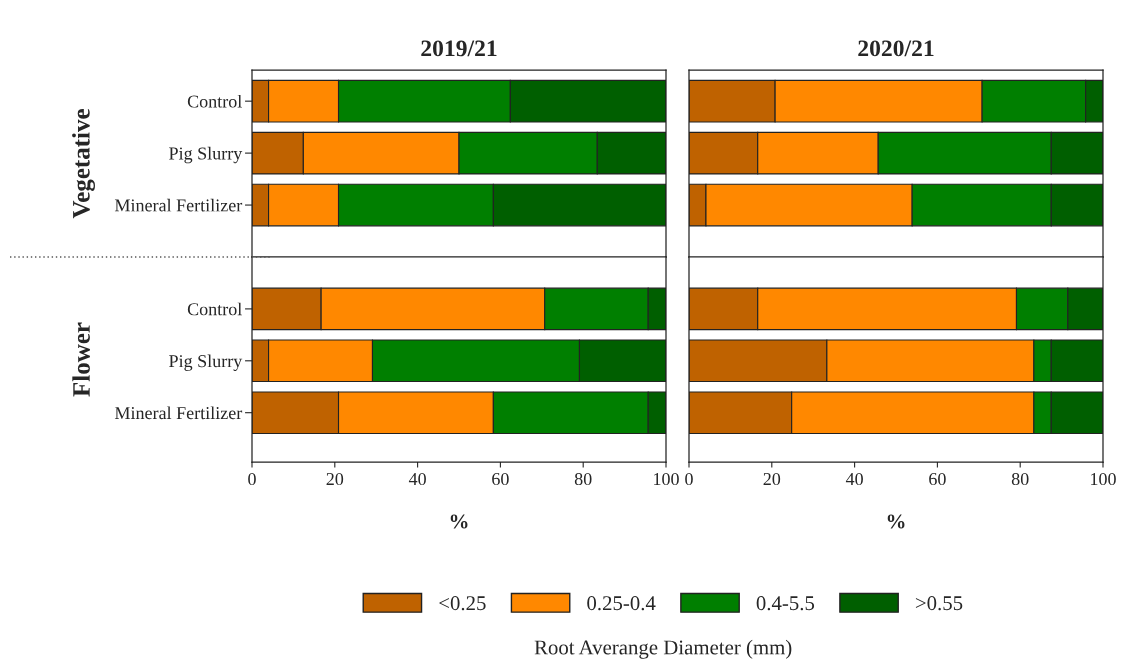 Image resolution: width=1124 pixels, height=670 pixels. What do you see at coordinates (663, 649) in the screenshot?
I see `legend-title: Root Averange Diameter (mm)` at bounding box center [663, 649].